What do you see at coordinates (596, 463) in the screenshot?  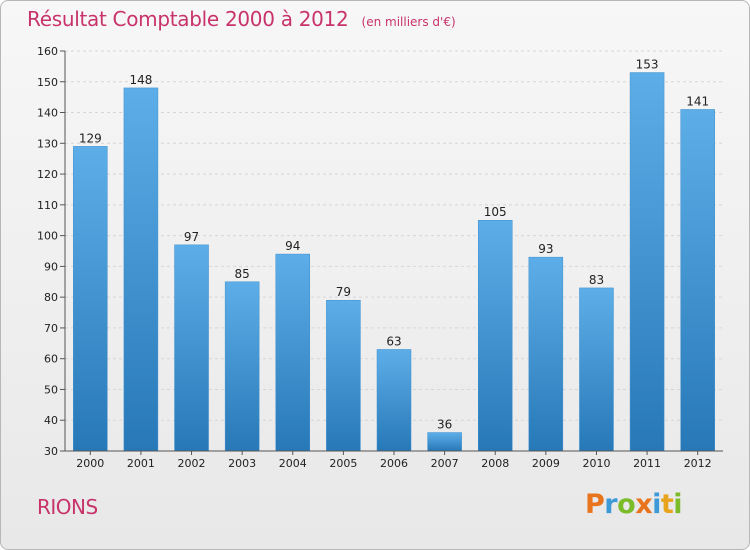 I see `x-tick-label: 2010` at bounding box center [596, 463].